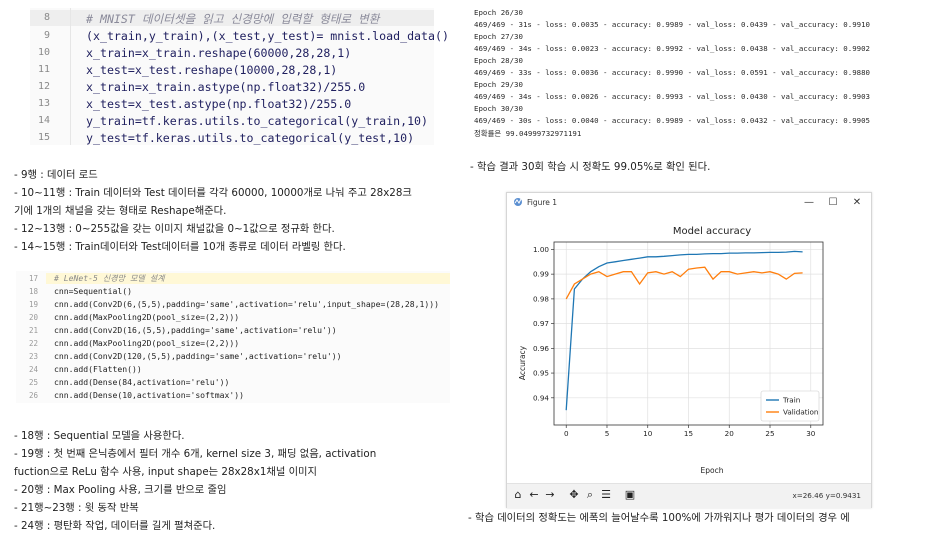  What do you see at coordinates (712, 231) in the screenshot?
I see `chart-title: Model accuracy` at bounding box center [712, 231].